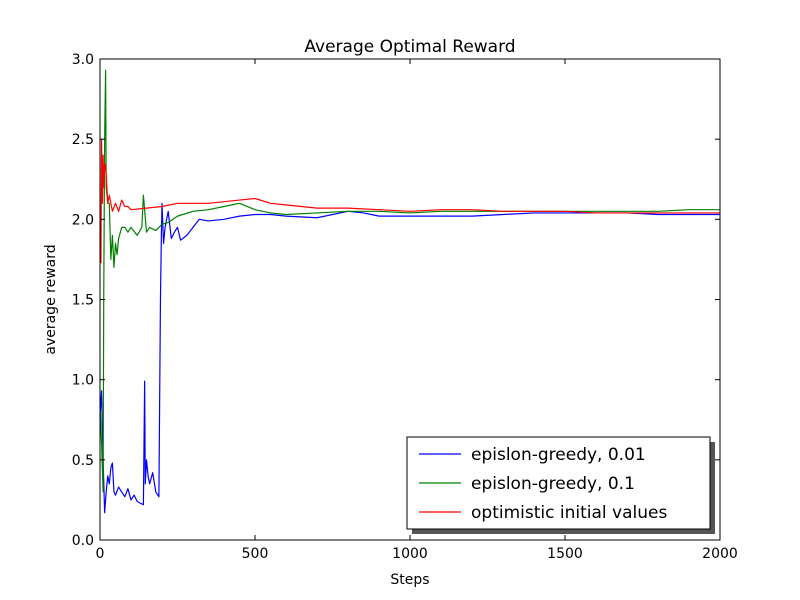 Image resolution: width=800 pixels, height=600 pixels. I want to click on y-axis-label: average reward, so click(51, 299).